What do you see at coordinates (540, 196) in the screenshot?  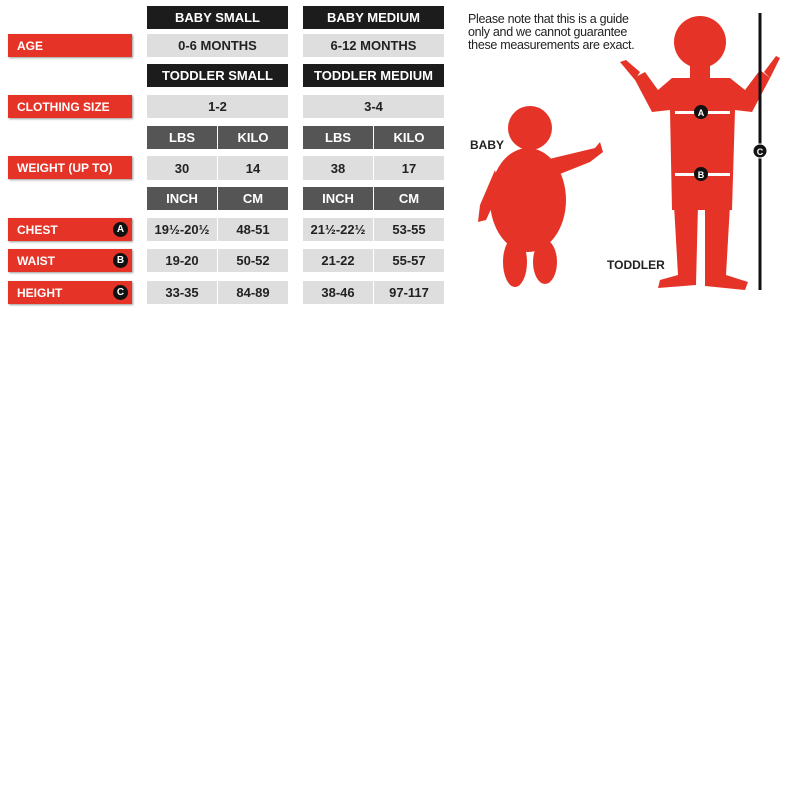 I see `baby-silhouette` at bounding box center [540, 196].